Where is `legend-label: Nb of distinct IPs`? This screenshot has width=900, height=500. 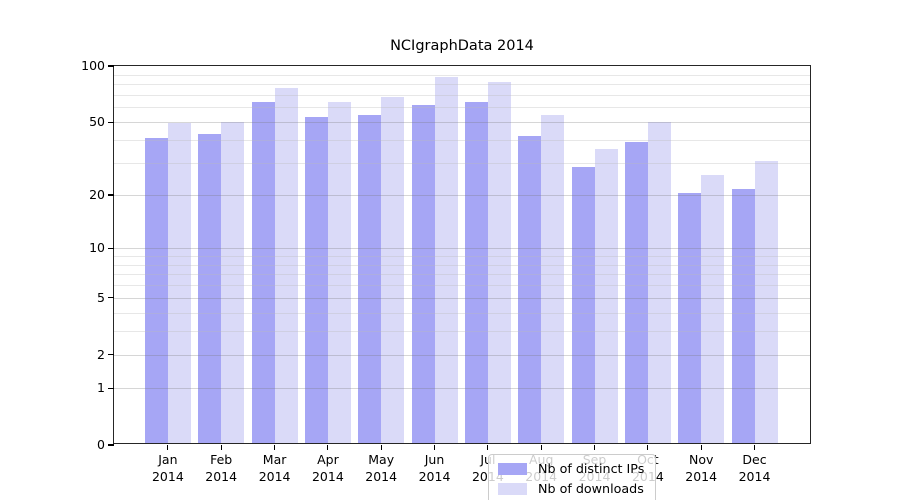
legend-label: Nb of distinct IPs is located at coordinates (591, 468).